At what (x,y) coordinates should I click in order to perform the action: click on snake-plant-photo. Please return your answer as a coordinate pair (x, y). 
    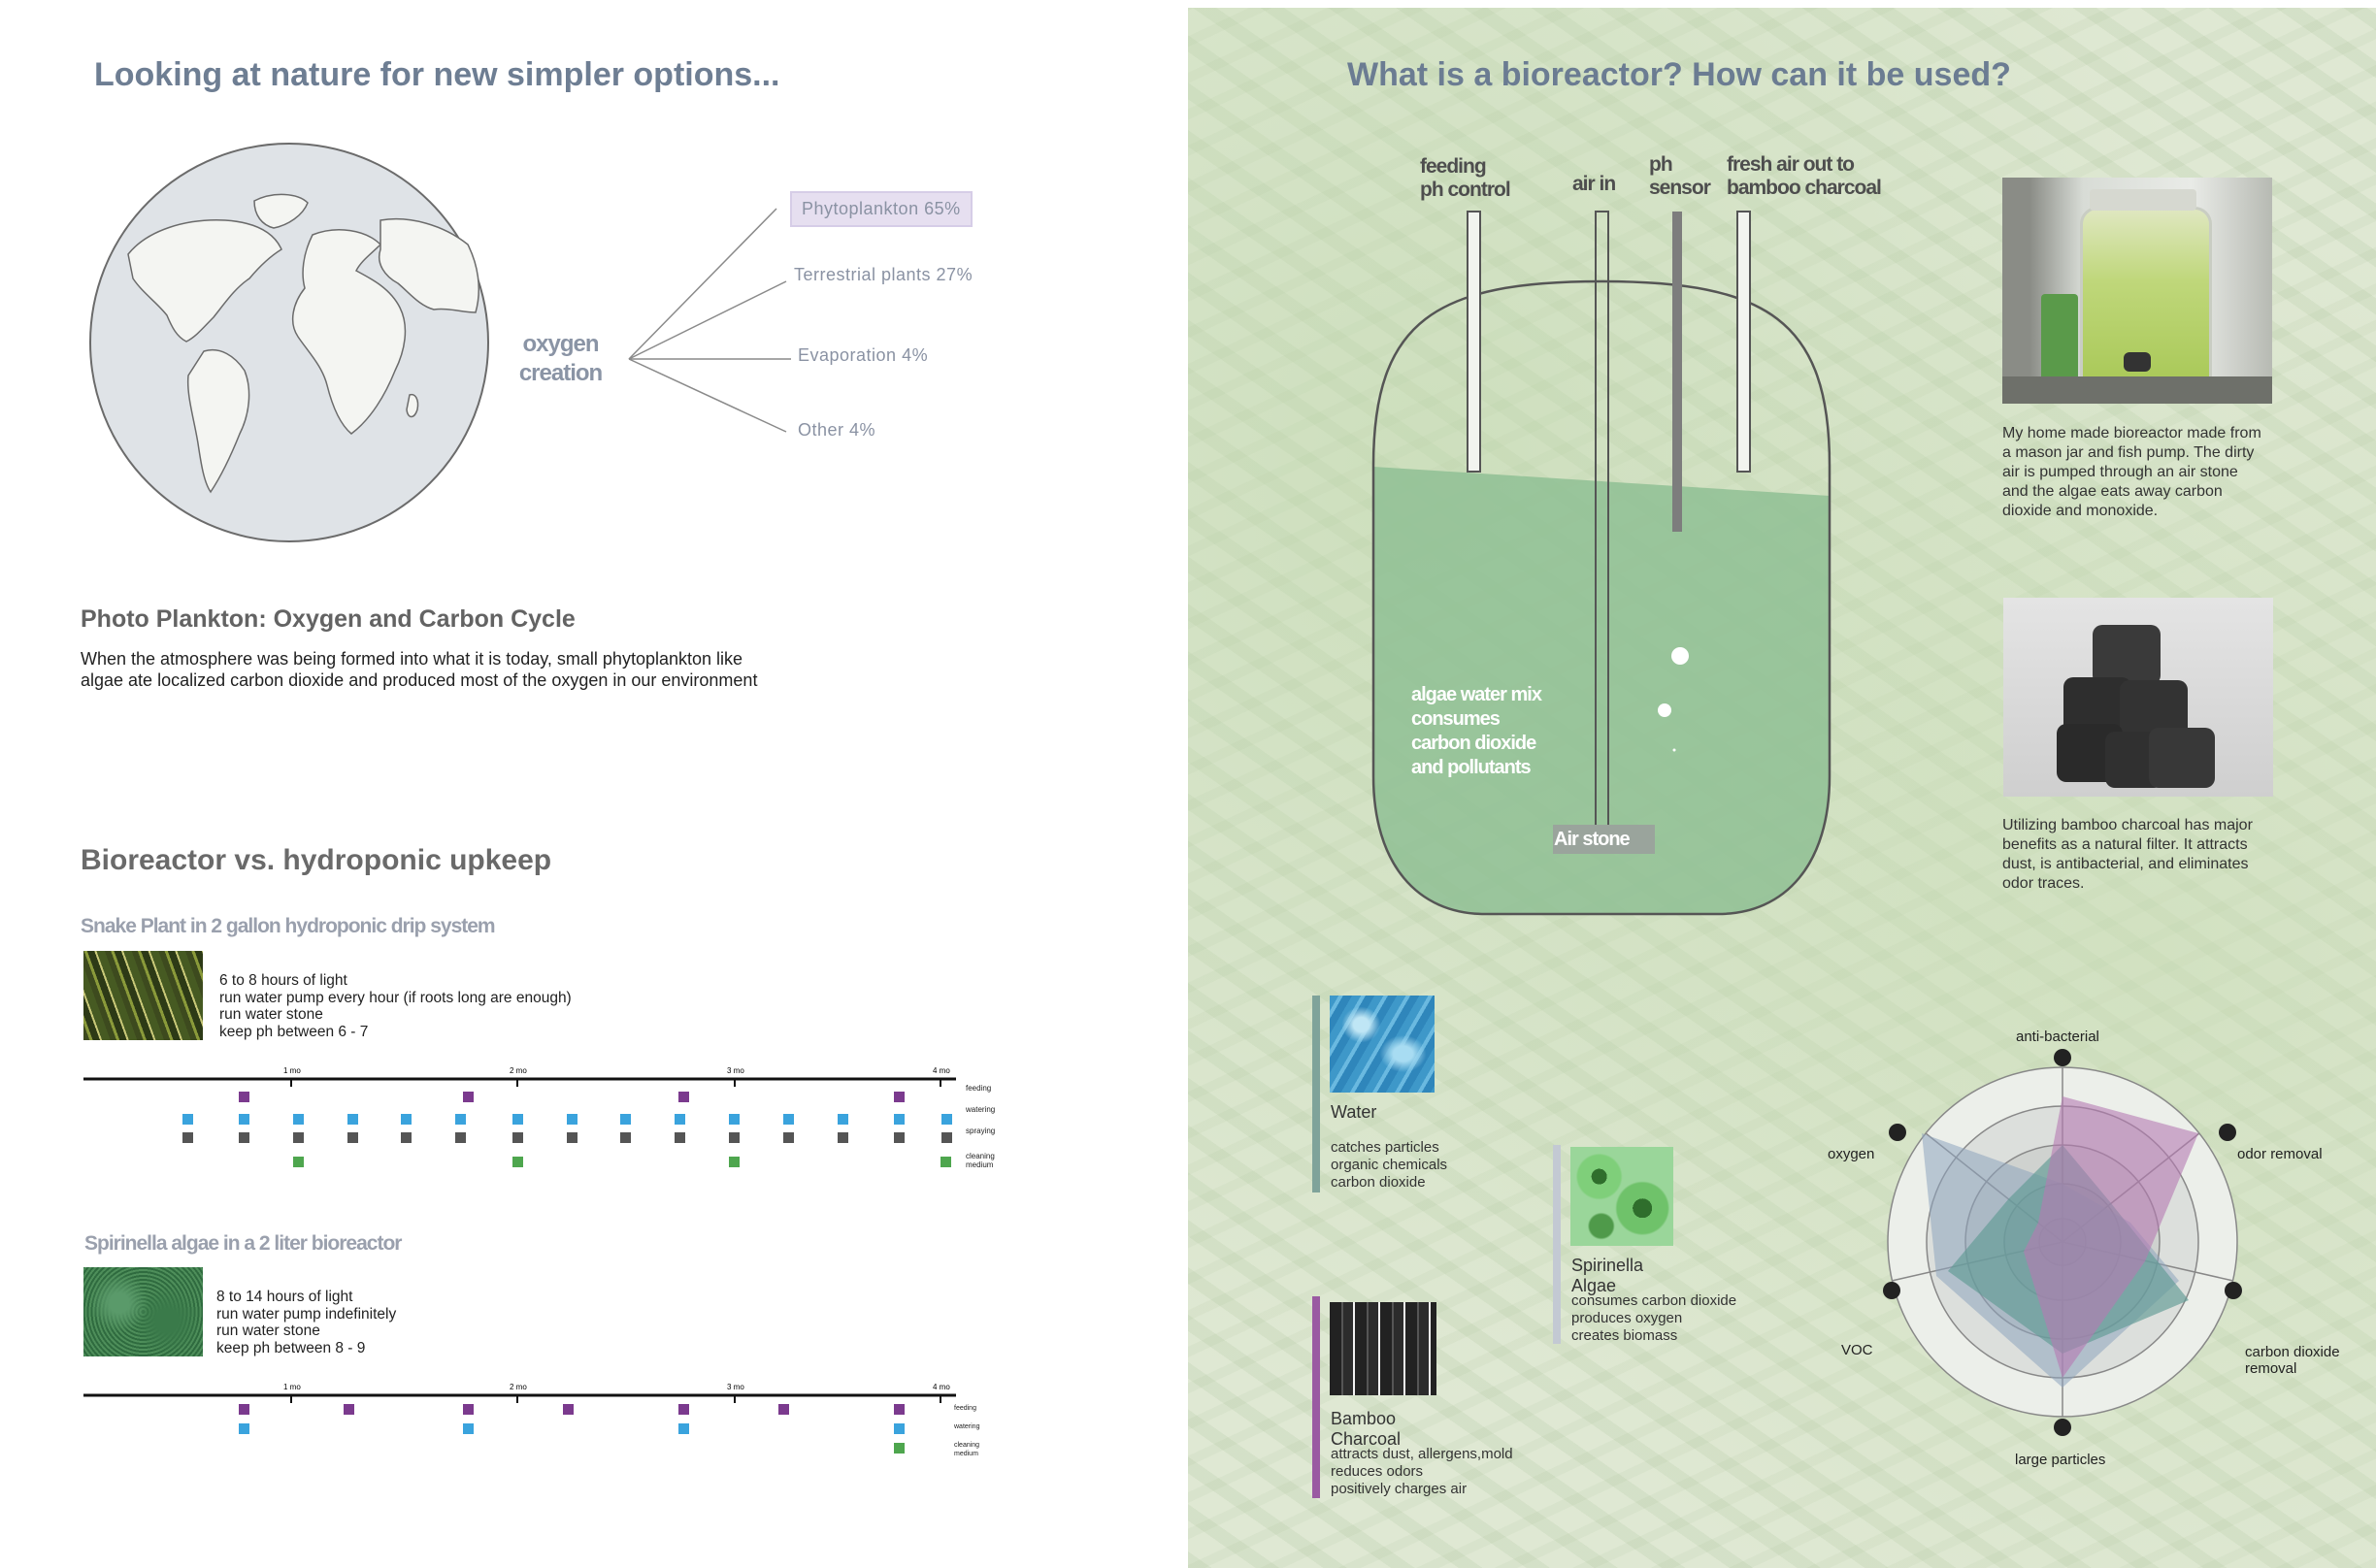
    Looking at the image, I should click on (143, 995).